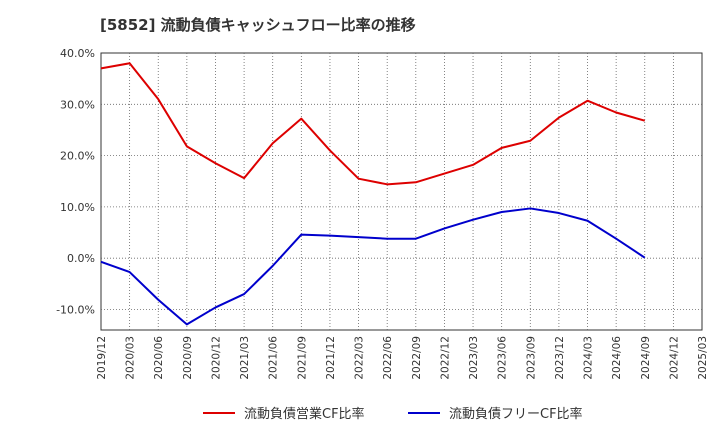  Describe the element at coordinates (589, 358) in the screenshot. I see `x-tick-label: 2024/03` at that location.